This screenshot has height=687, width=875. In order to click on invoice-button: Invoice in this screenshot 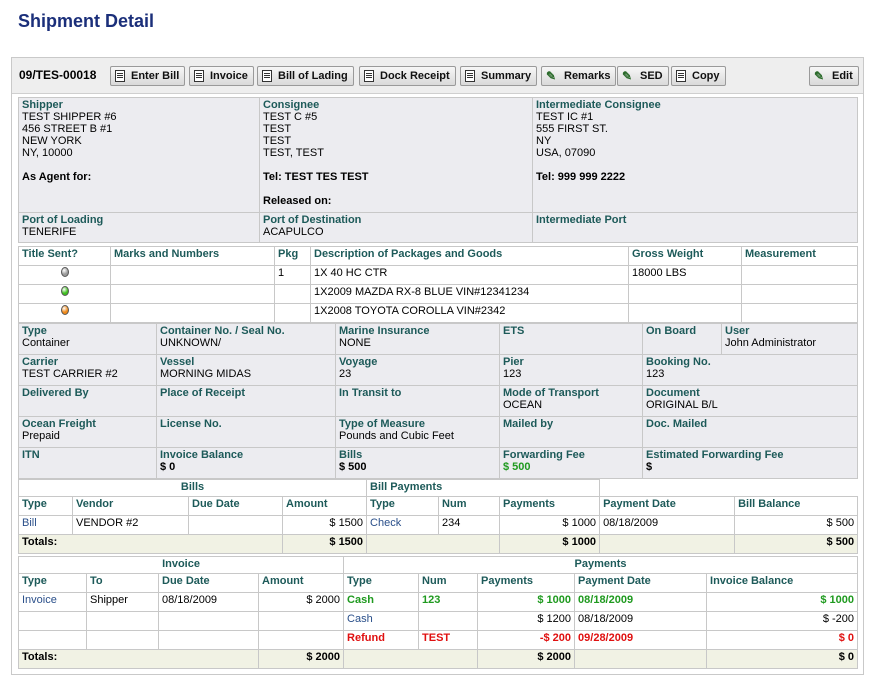, I will do `click(221, 76)`.